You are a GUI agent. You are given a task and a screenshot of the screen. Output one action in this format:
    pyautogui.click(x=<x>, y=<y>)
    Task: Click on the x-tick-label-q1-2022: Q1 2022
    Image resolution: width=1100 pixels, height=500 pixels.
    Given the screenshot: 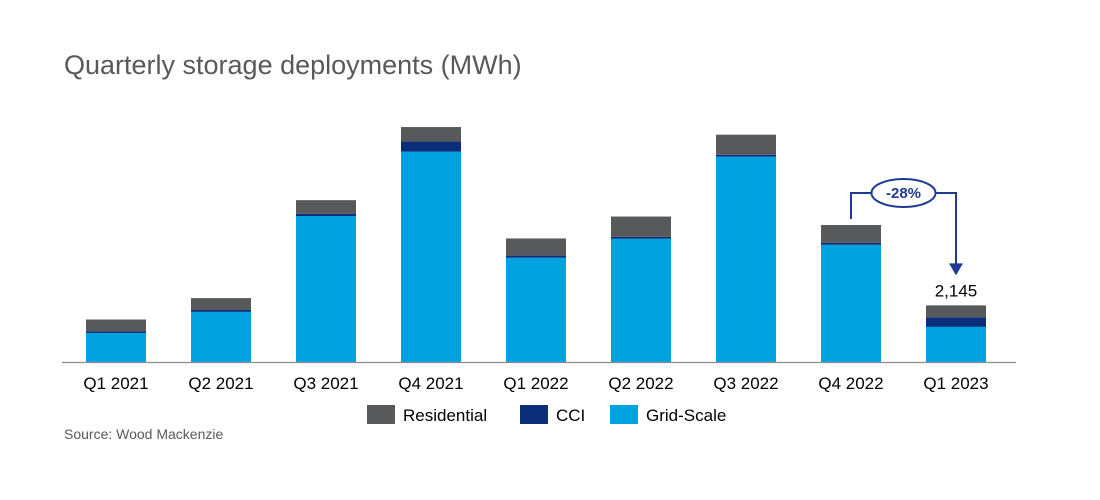 What is the action you would take?
    pyautogui.click(x=535, y=383)
    